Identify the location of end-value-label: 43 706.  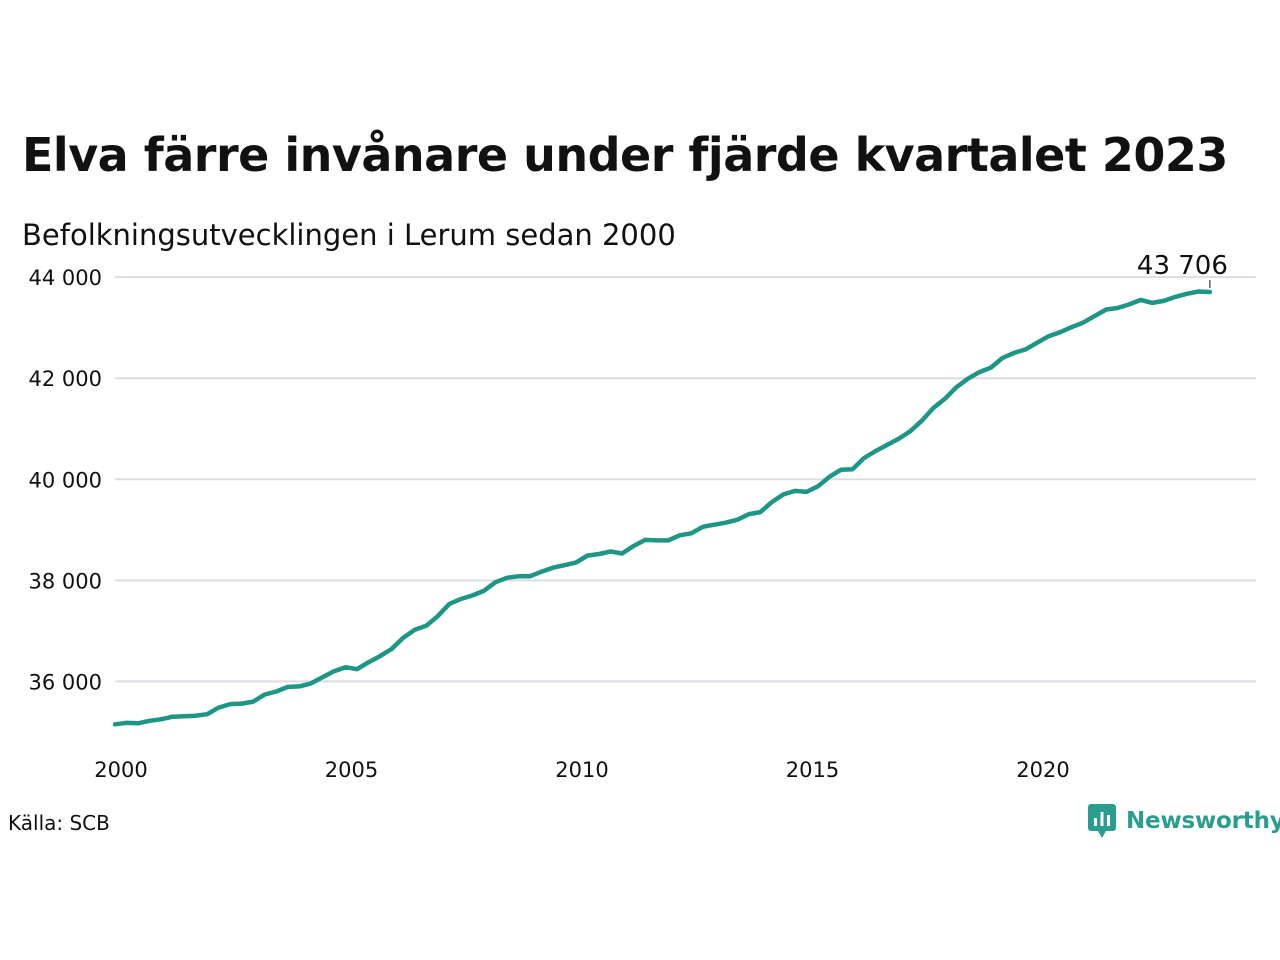
(1182, 266).